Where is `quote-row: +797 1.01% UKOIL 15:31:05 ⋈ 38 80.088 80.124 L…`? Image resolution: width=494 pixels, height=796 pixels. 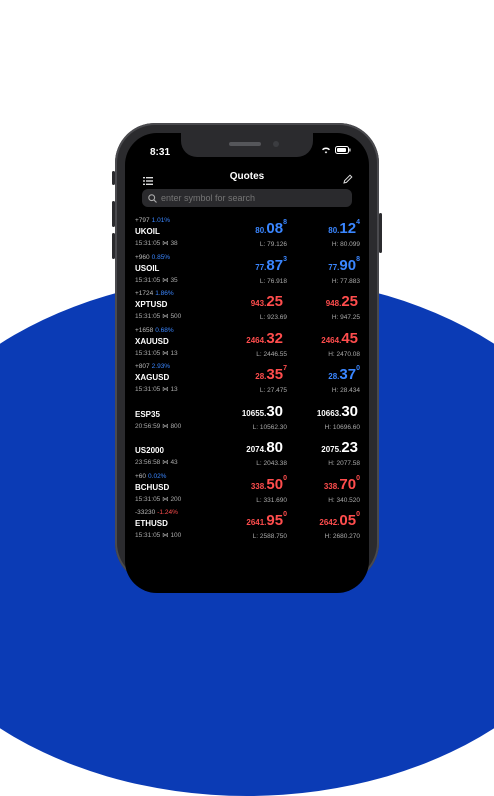 quote-row: +797 1.01% UKOIL 15:31:05 ⋈ 38 80.088 80.124 L… is located at coordinates (247, 235).